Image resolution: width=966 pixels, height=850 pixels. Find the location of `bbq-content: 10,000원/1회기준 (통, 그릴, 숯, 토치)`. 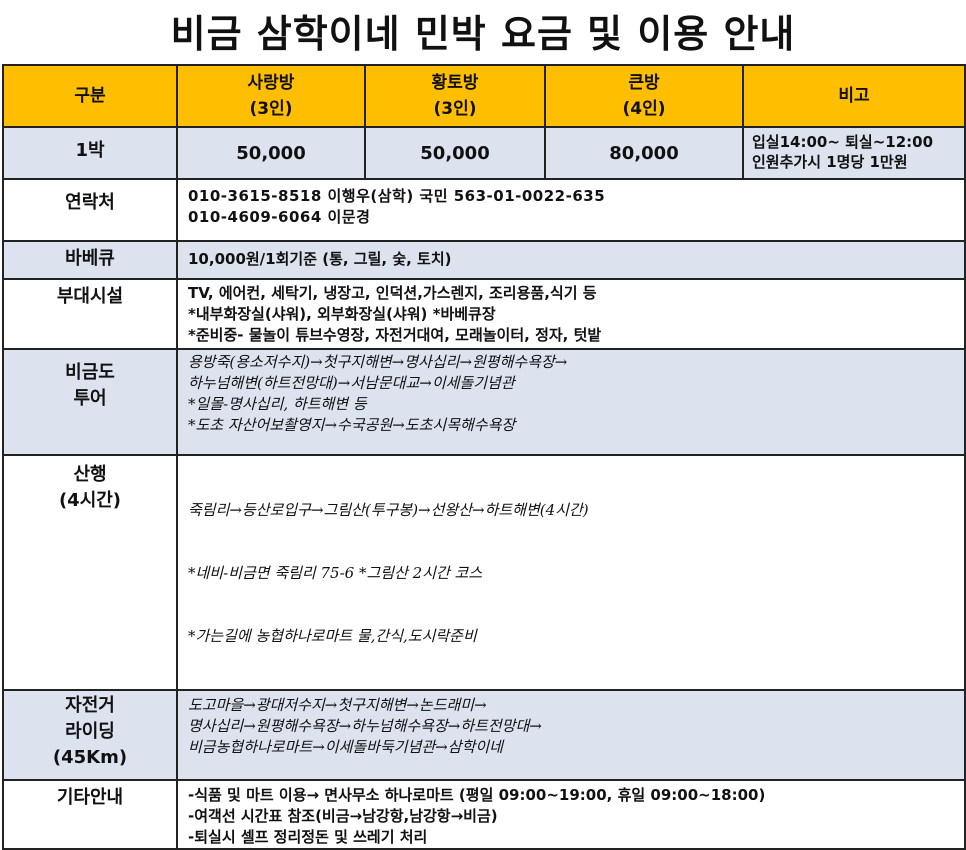

bbq-content: 10,000원/1회기준 (통, 그릴, 숯, 토치) is located at coordinates (571, 260).